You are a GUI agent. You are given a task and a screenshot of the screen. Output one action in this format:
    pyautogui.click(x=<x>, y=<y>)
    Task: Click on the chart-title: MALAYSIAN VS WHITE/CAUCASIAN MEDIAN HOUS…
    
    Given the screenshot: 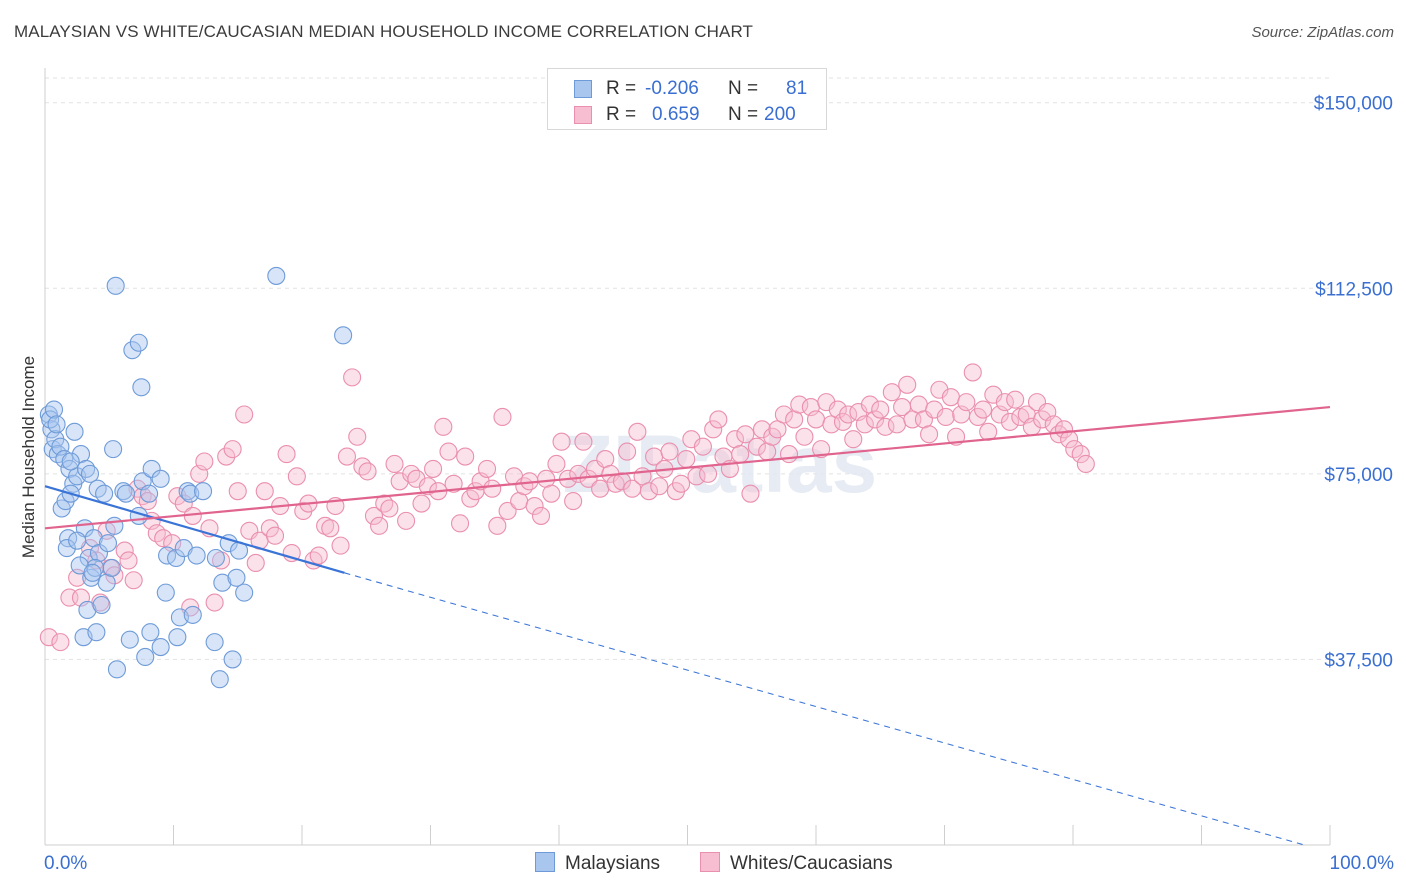 What is the action you would take?
    pyautogui.click(x=384, y=31)
    